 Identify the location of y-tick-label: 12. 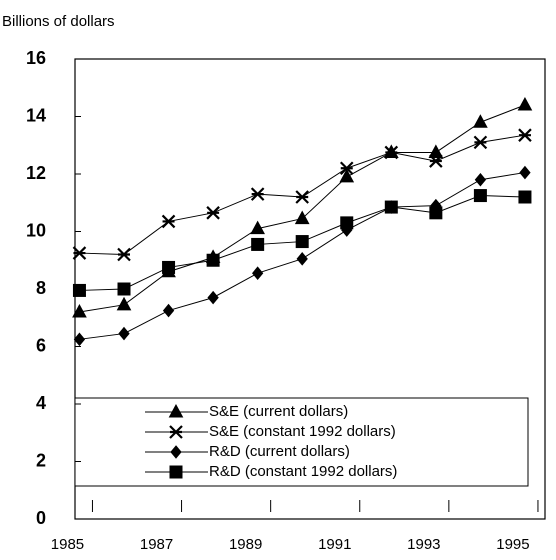
(36, 173).